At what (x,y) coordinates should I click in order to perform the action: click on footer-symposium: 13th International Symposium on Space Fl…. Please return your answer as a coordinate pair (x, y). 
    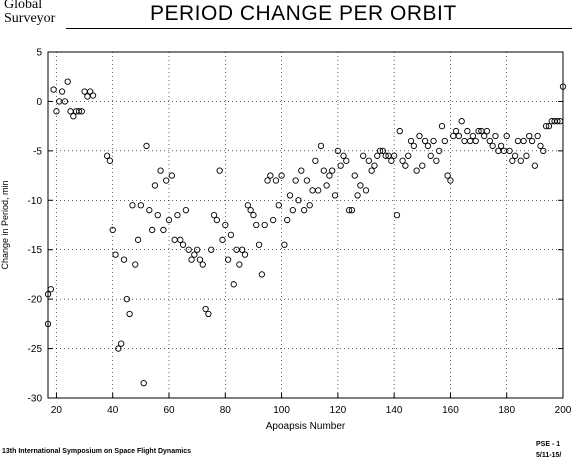
    Looking at the image, I should click on (97, 451).